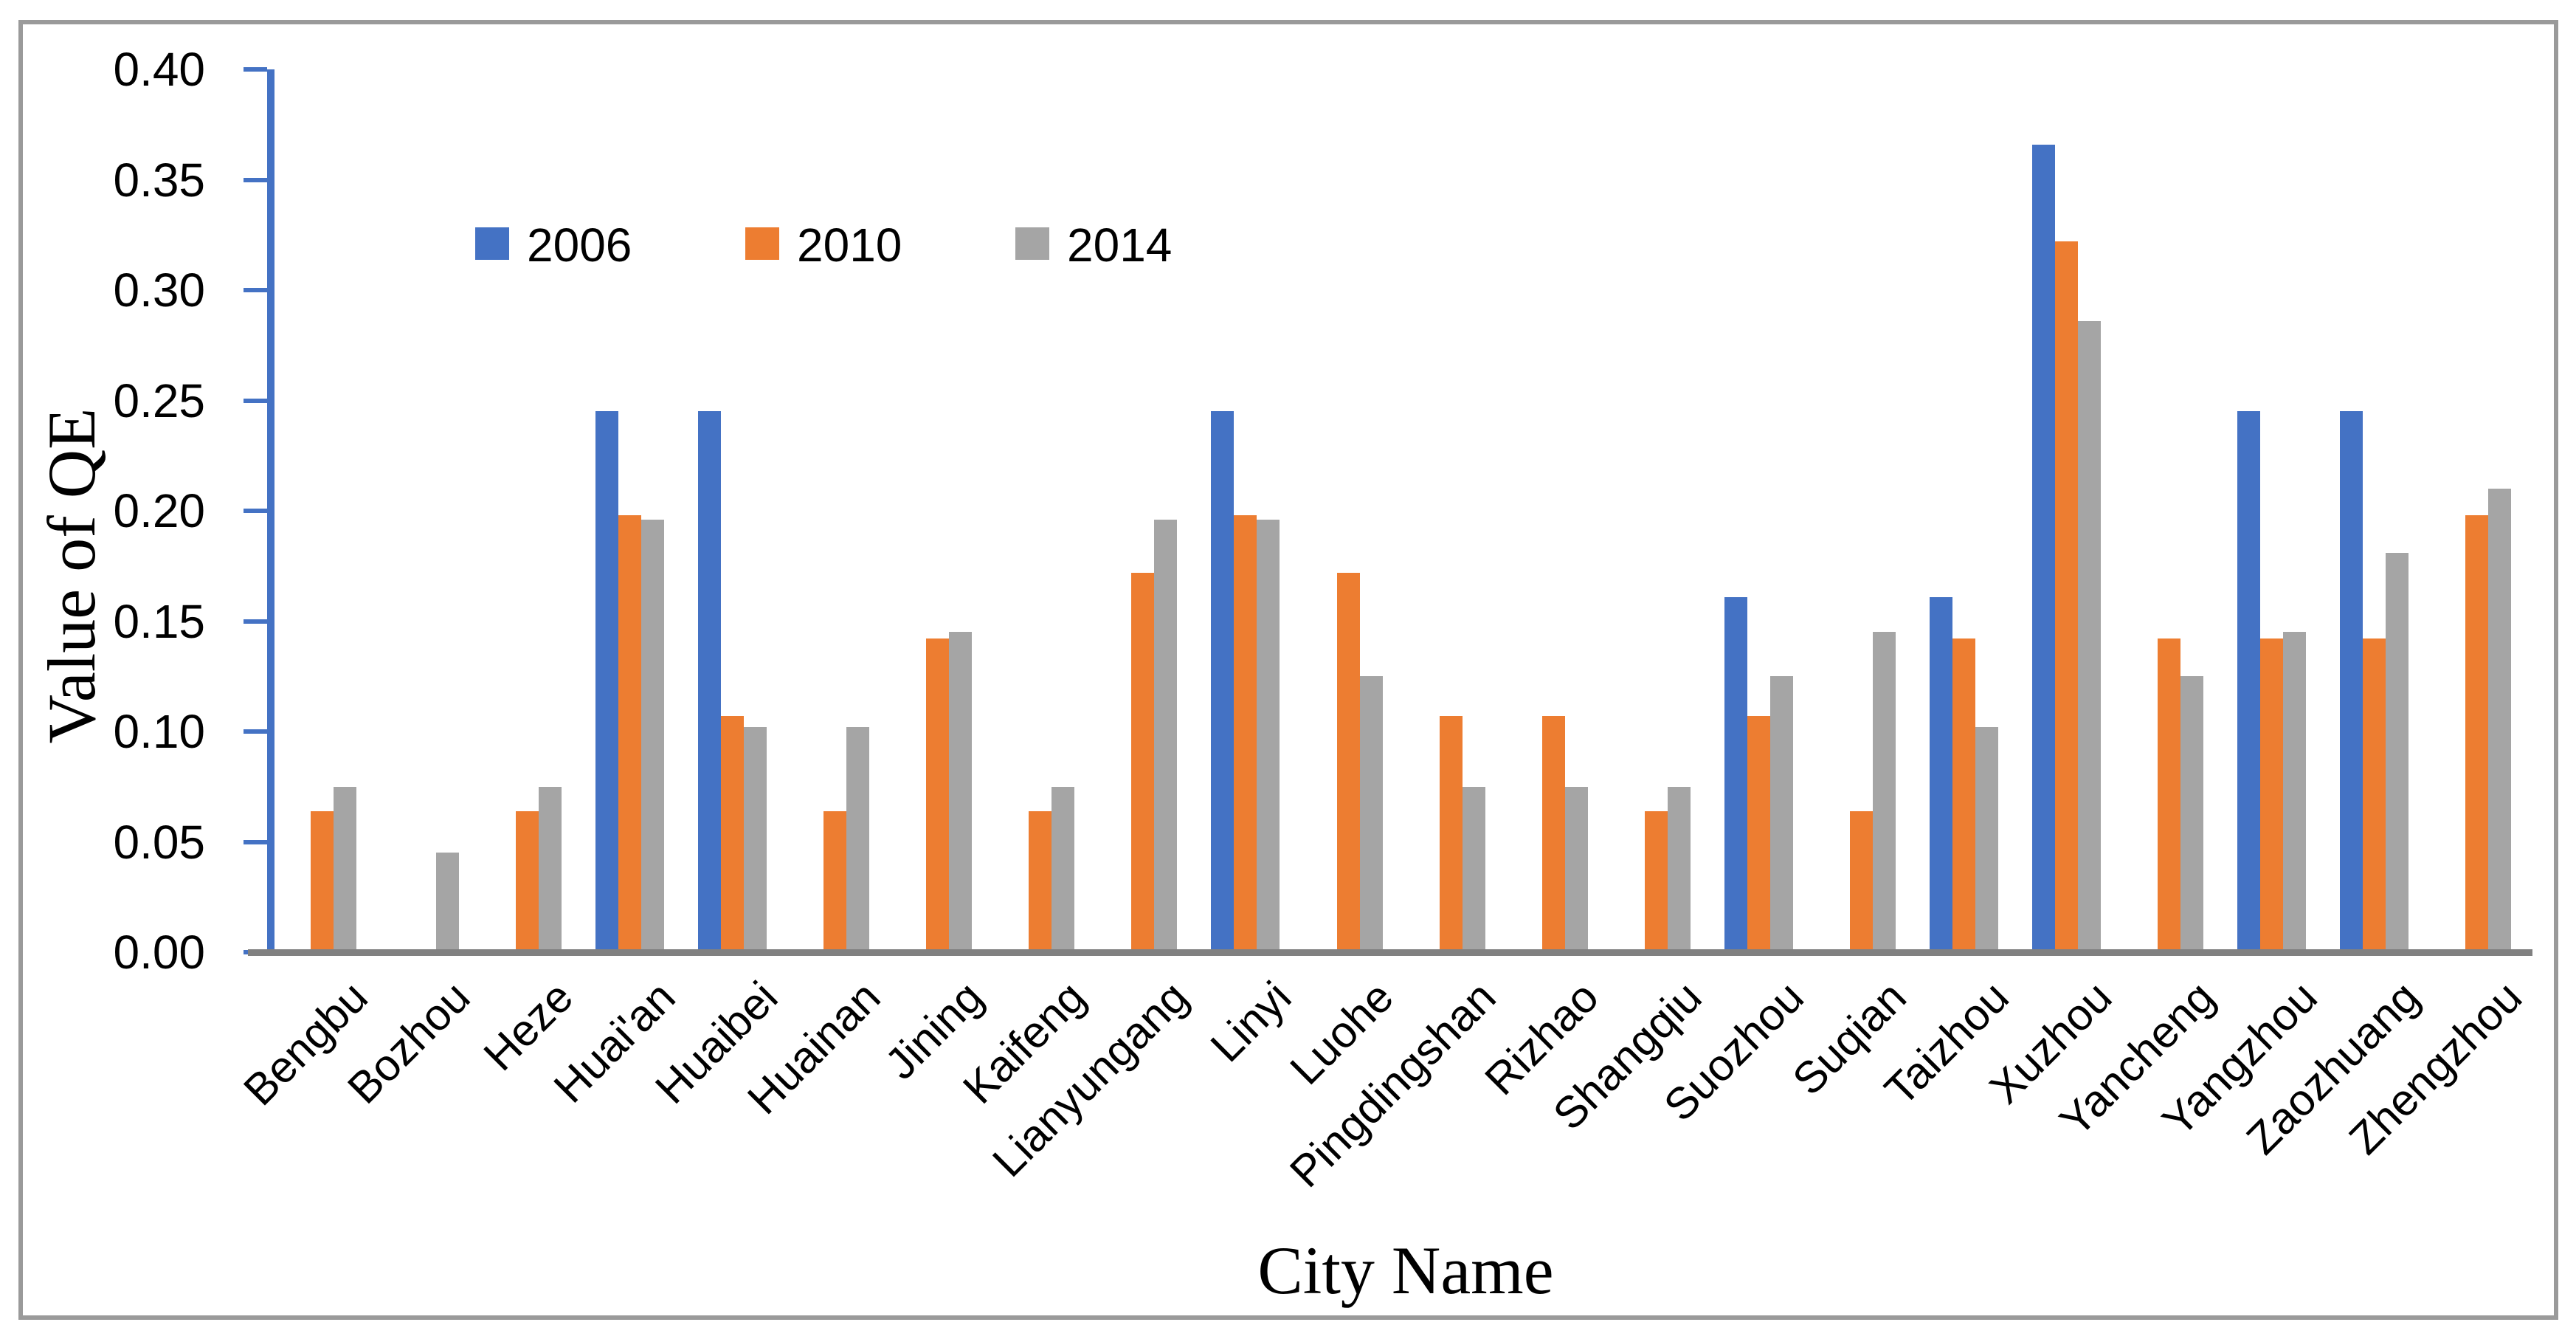 This screenshot has width=2576, height=1339. Describe the element at coordinates (938, 795) in the screenshot. I see `bar-jining-2010` at that location.